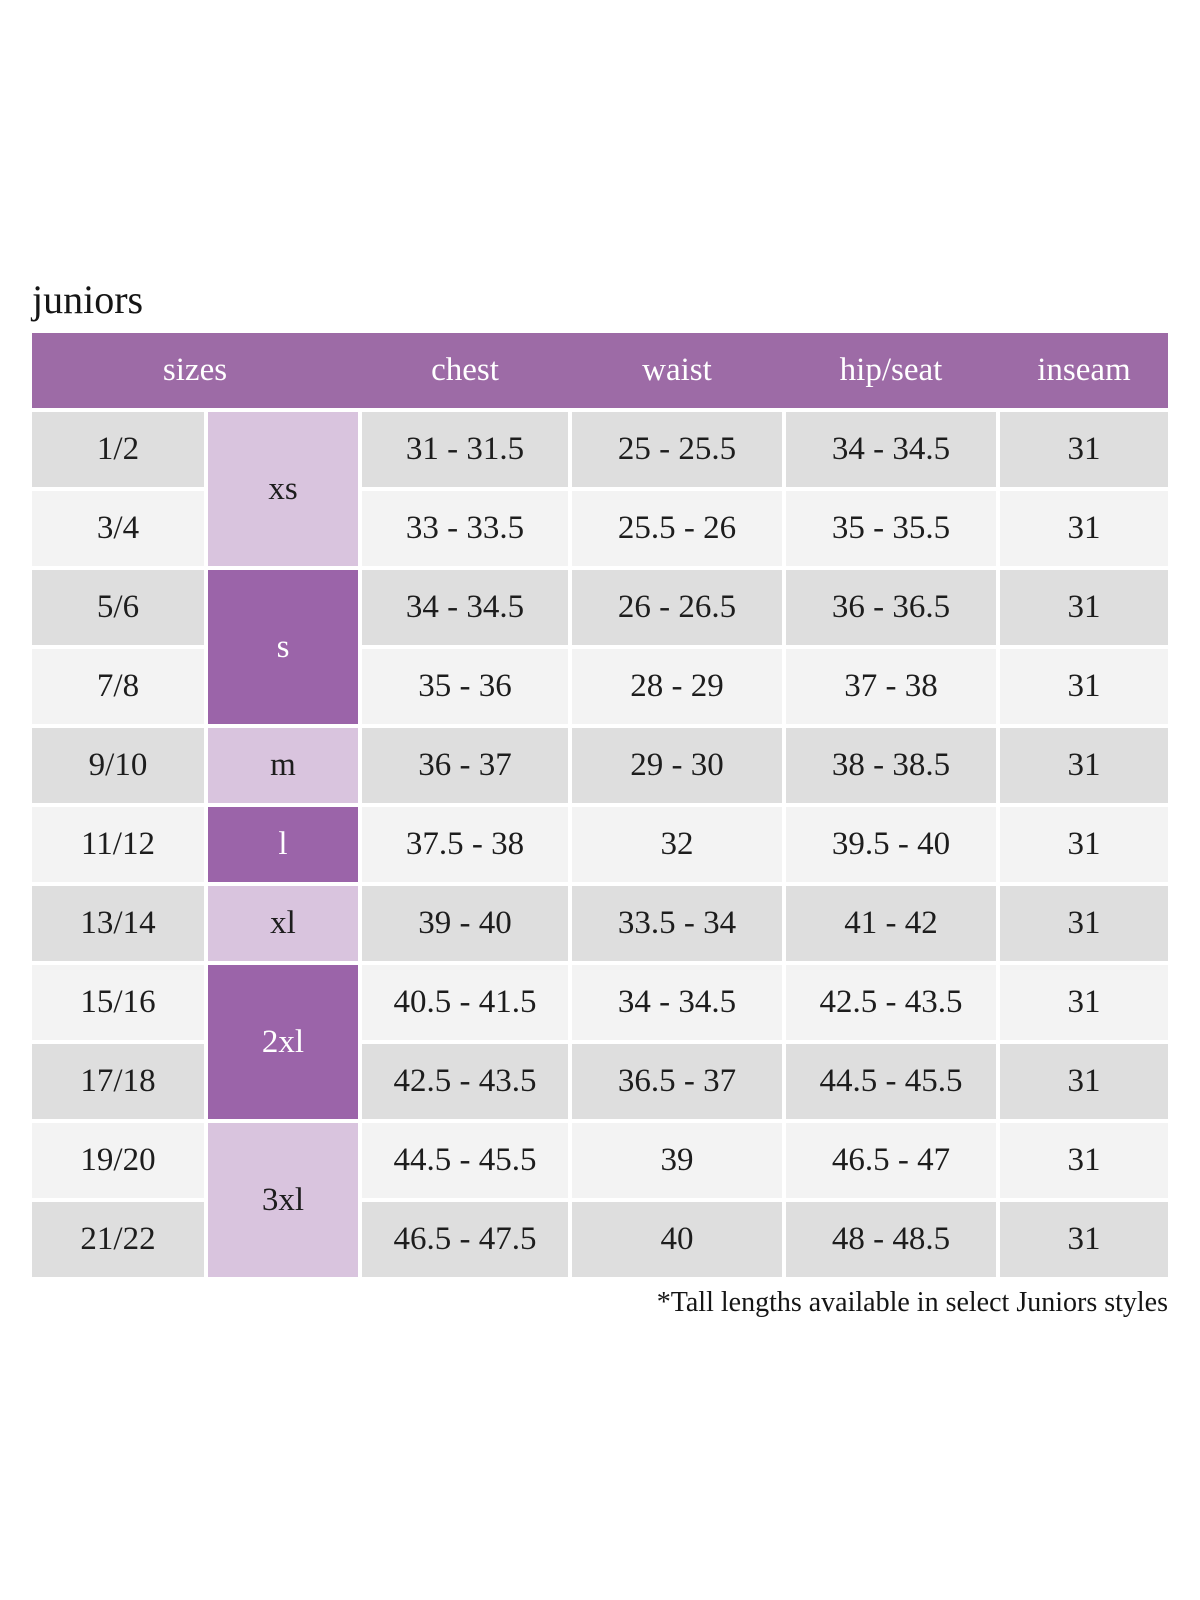 The image size is (1200, 1600). I want to click on waist-cell: 39, so click(677, 1160).